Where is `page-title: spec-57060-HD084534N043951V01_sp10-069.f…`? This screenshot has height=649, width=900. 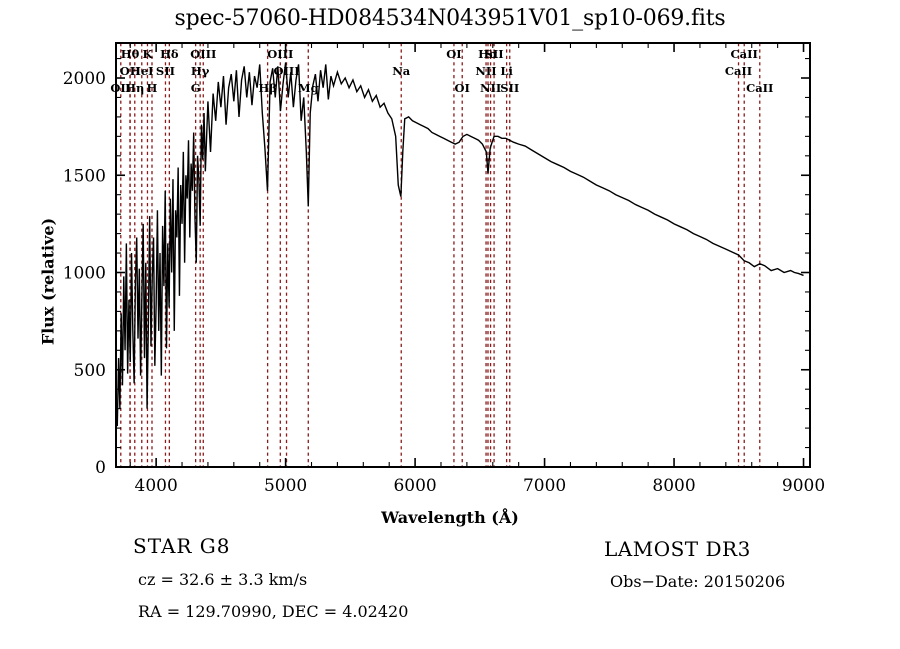 page-title: spec-57060-HD084534N043951V01_sp10-069.f… is located at coordinates (450, 18).